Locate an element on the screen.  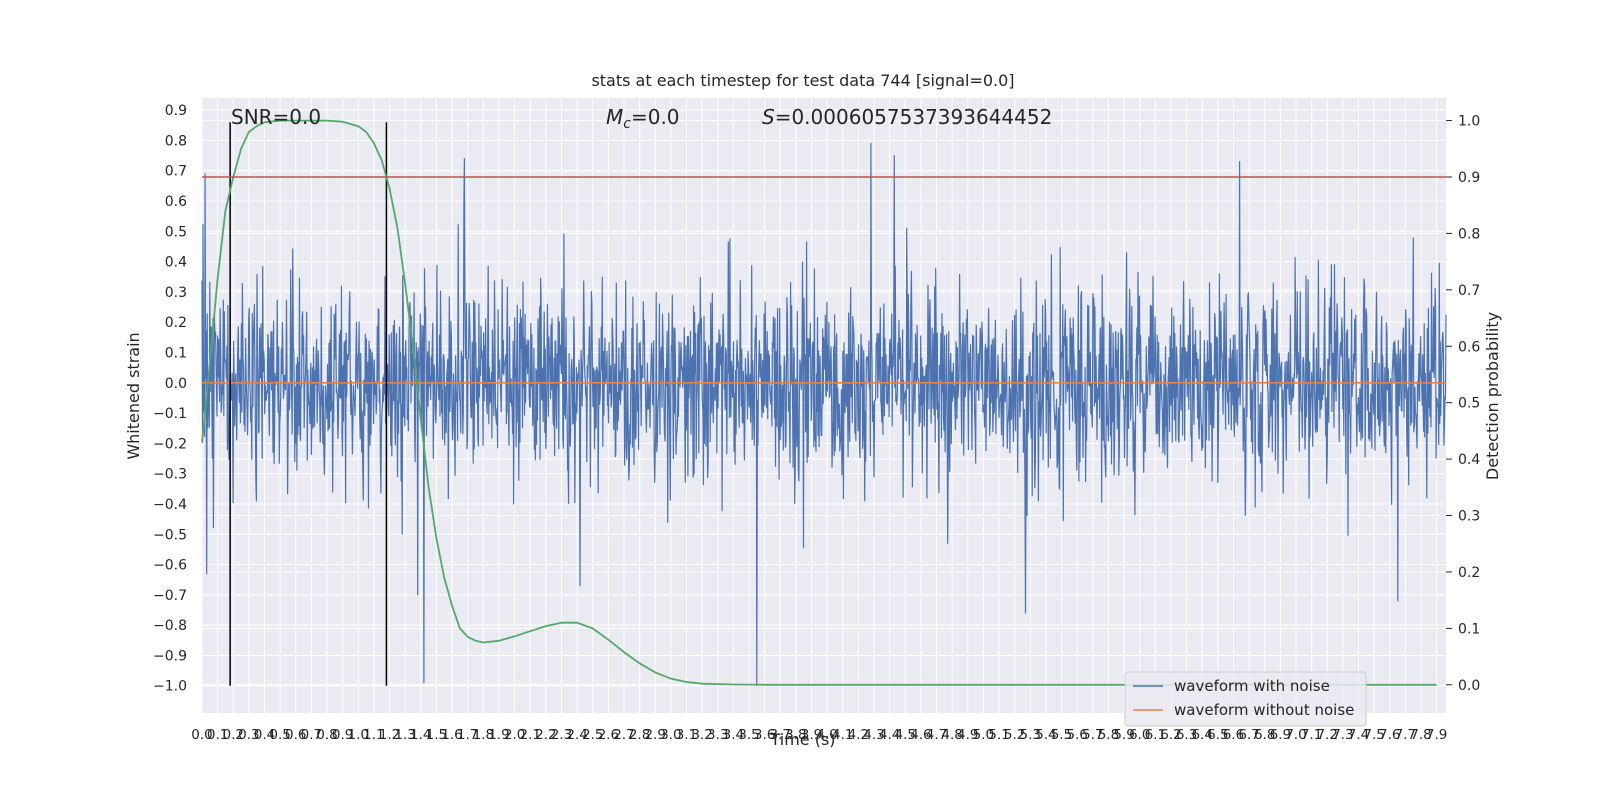
y-tick-label: −0.7 is located at coordinates (170, 596).